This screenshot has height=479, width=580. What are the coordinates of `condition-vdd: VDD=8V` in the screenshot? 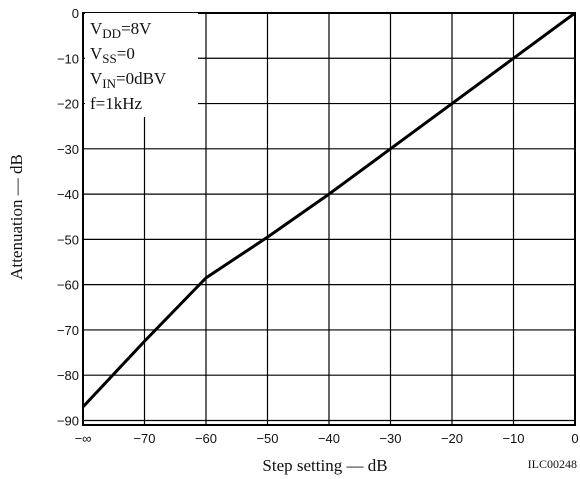 It's located at (121, 30).